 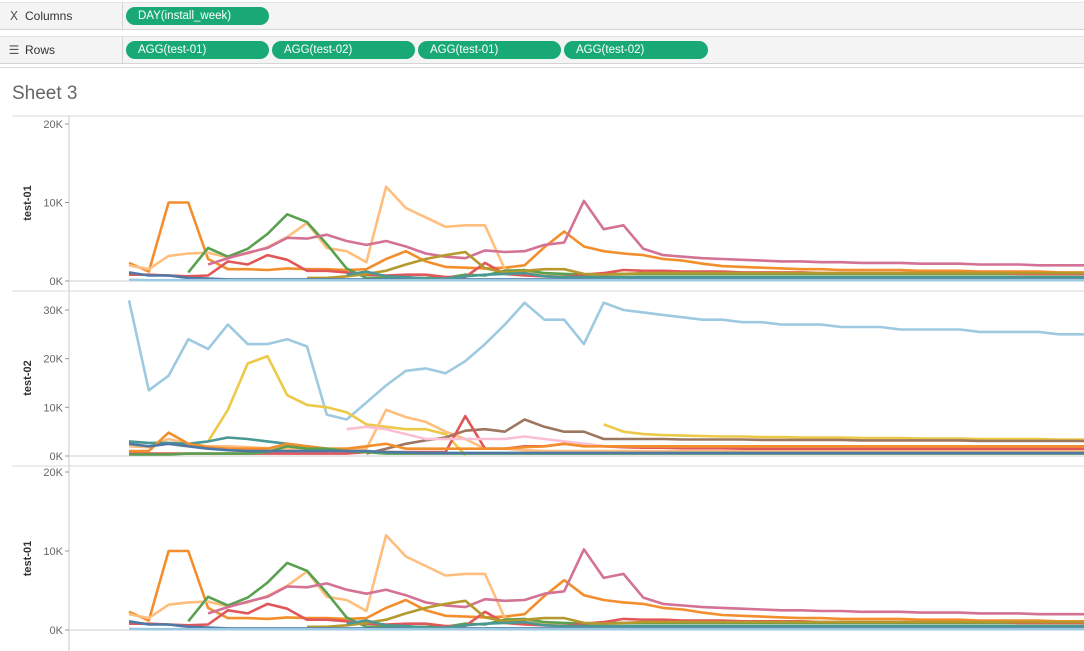 I want to click on row-pill-test-01-b: AGG(test-01), so click(x=489, y=50).